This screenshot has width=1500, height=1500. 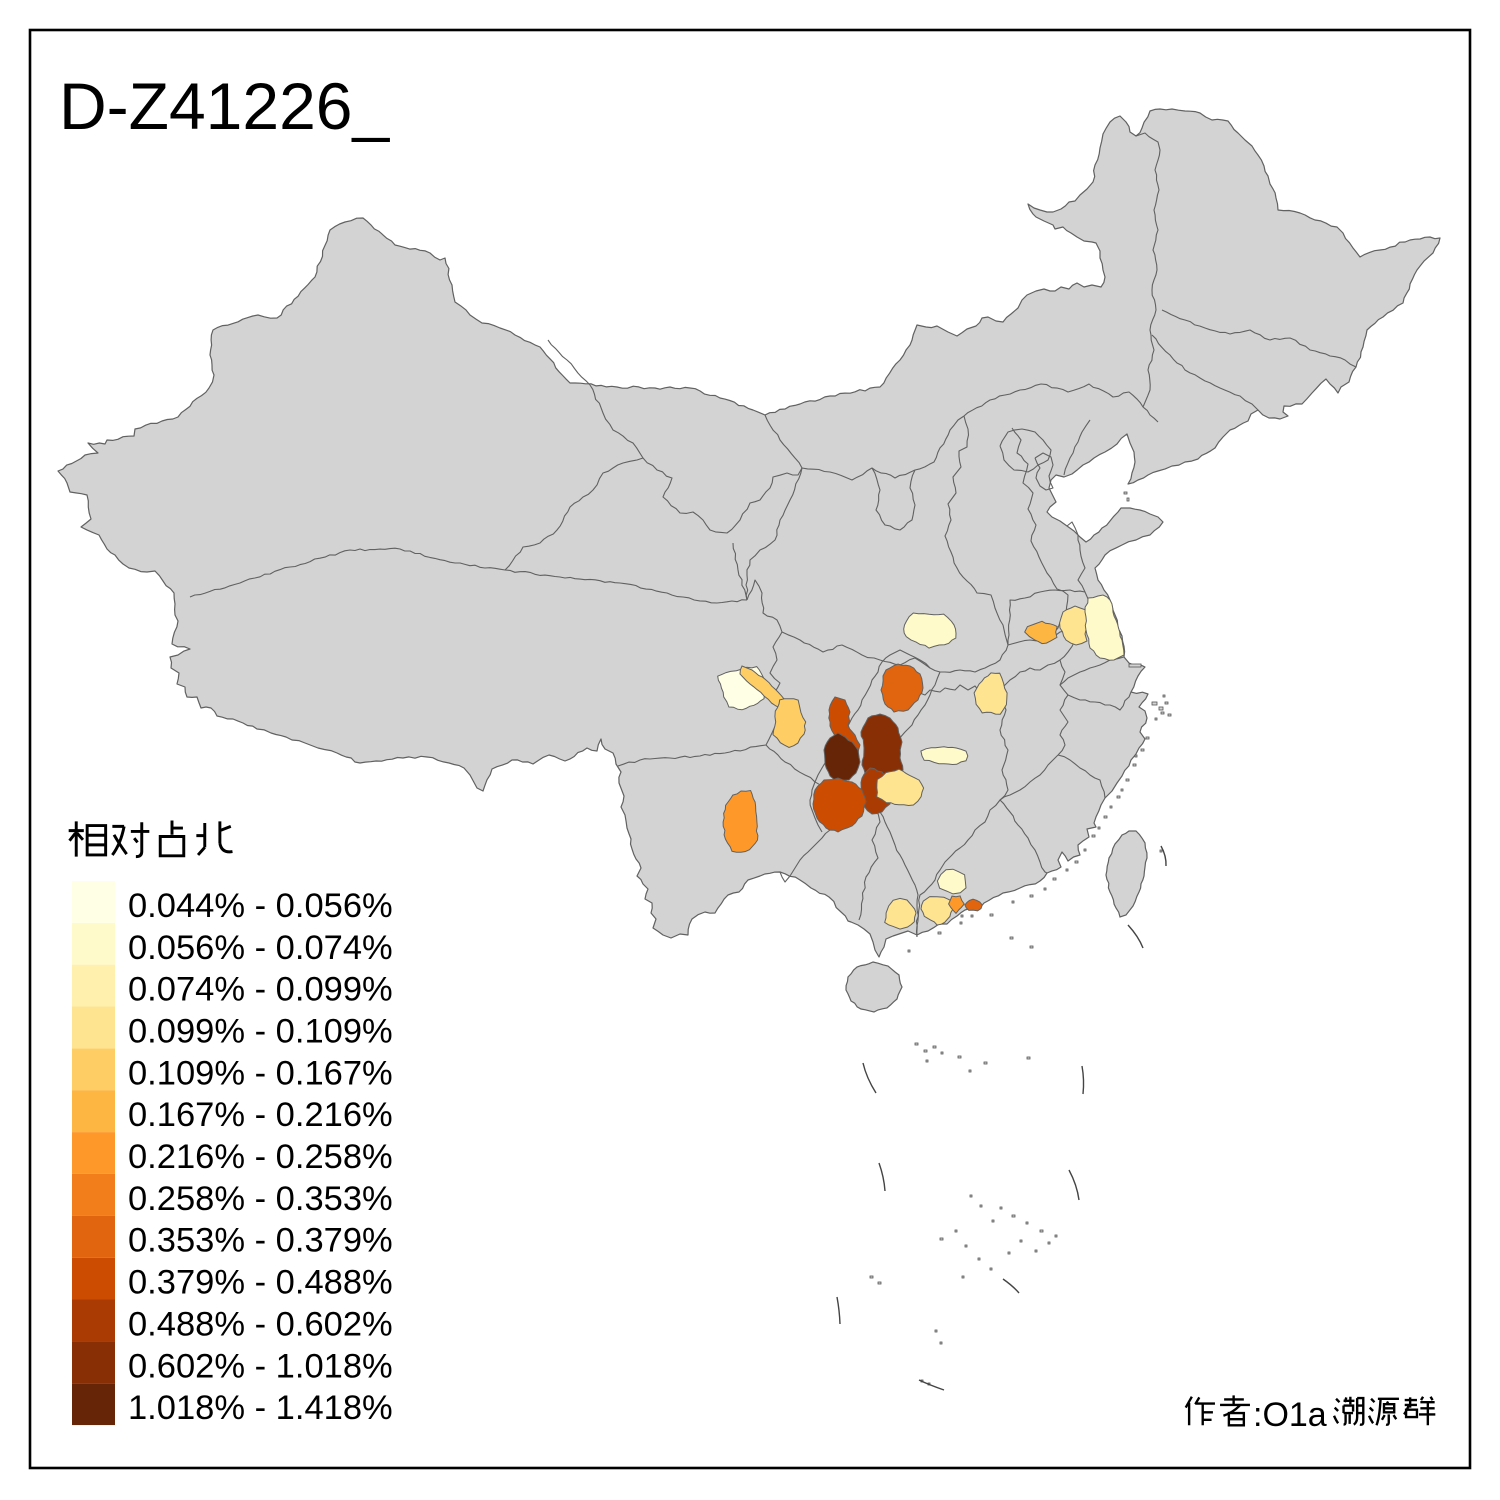 What do you see at coordinates (260, 1199) in the screenshot?
I see `svg-text: 0.258% - 0.353%` at bounding box center [260, 1199].